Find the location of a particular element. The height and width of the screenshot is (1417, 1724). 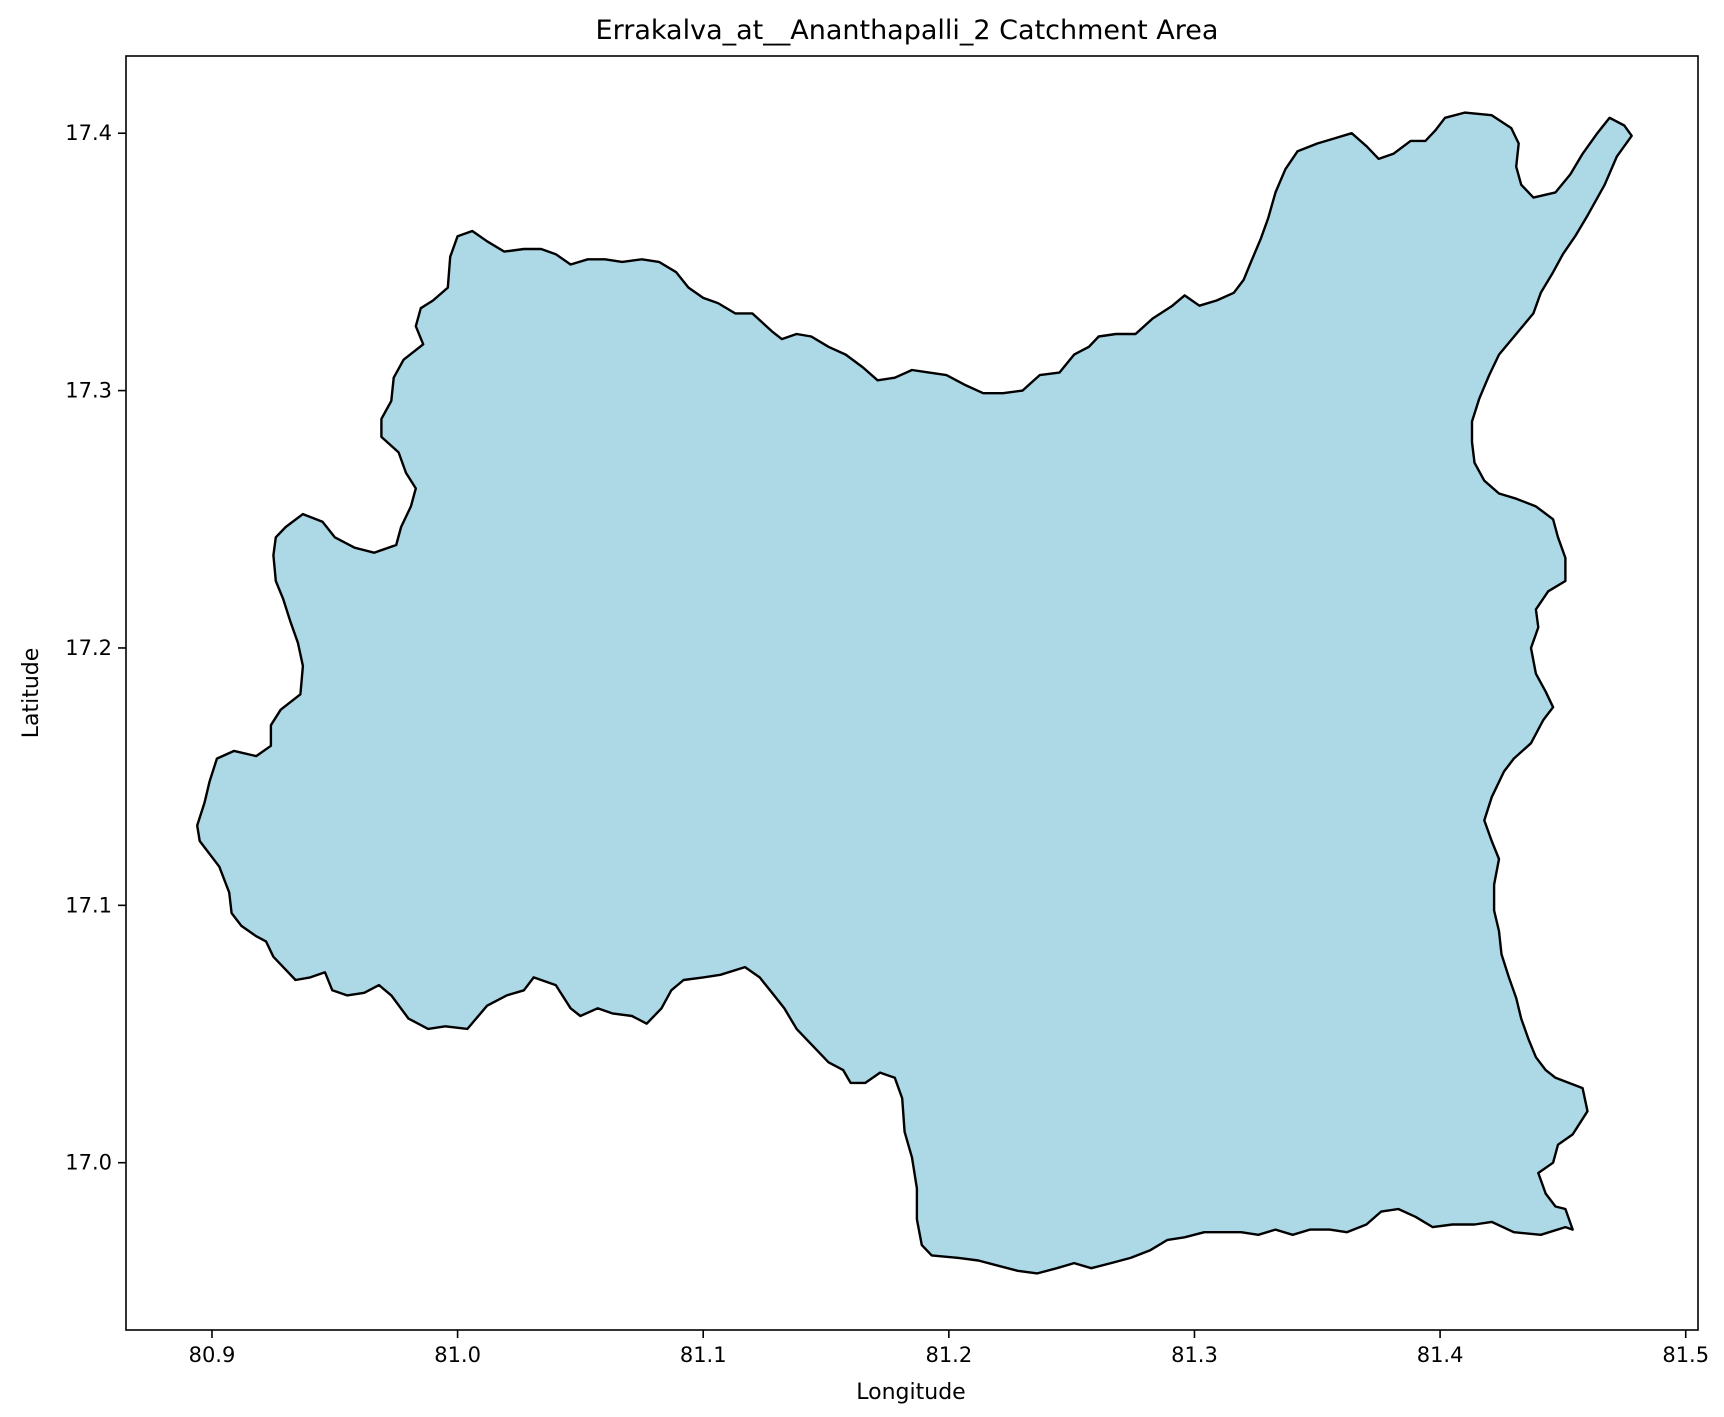

x-tick-label: 81.2 is located at coordinates (948, 1355).